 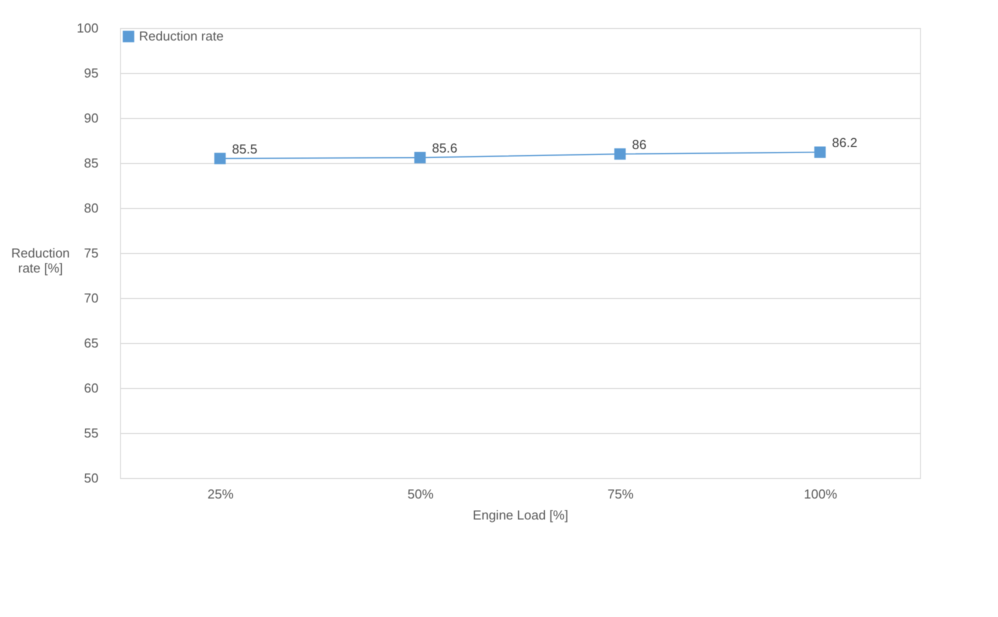 What do you see at coordinates (91, 298) in the screenshot?
I see `y-tick-label: 70` at bounding box center [91, 298].